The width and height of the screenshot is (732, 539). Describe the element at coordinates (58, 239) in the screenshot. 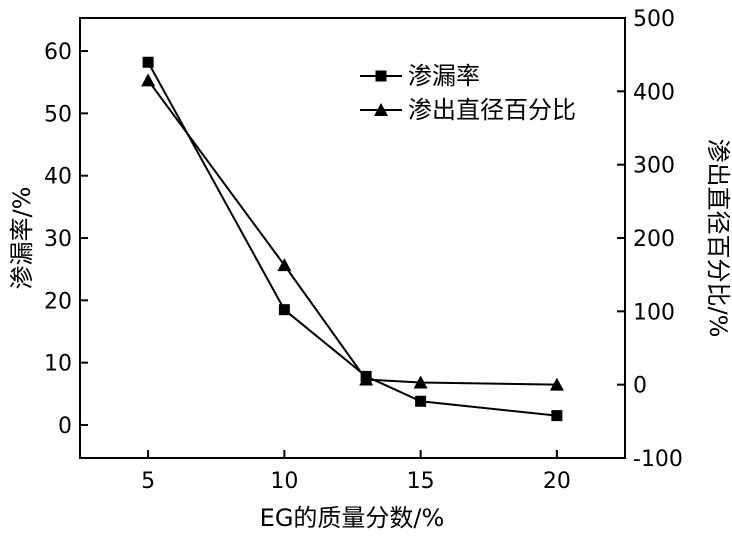

I see `left-y-tick-label: 30` at that location.